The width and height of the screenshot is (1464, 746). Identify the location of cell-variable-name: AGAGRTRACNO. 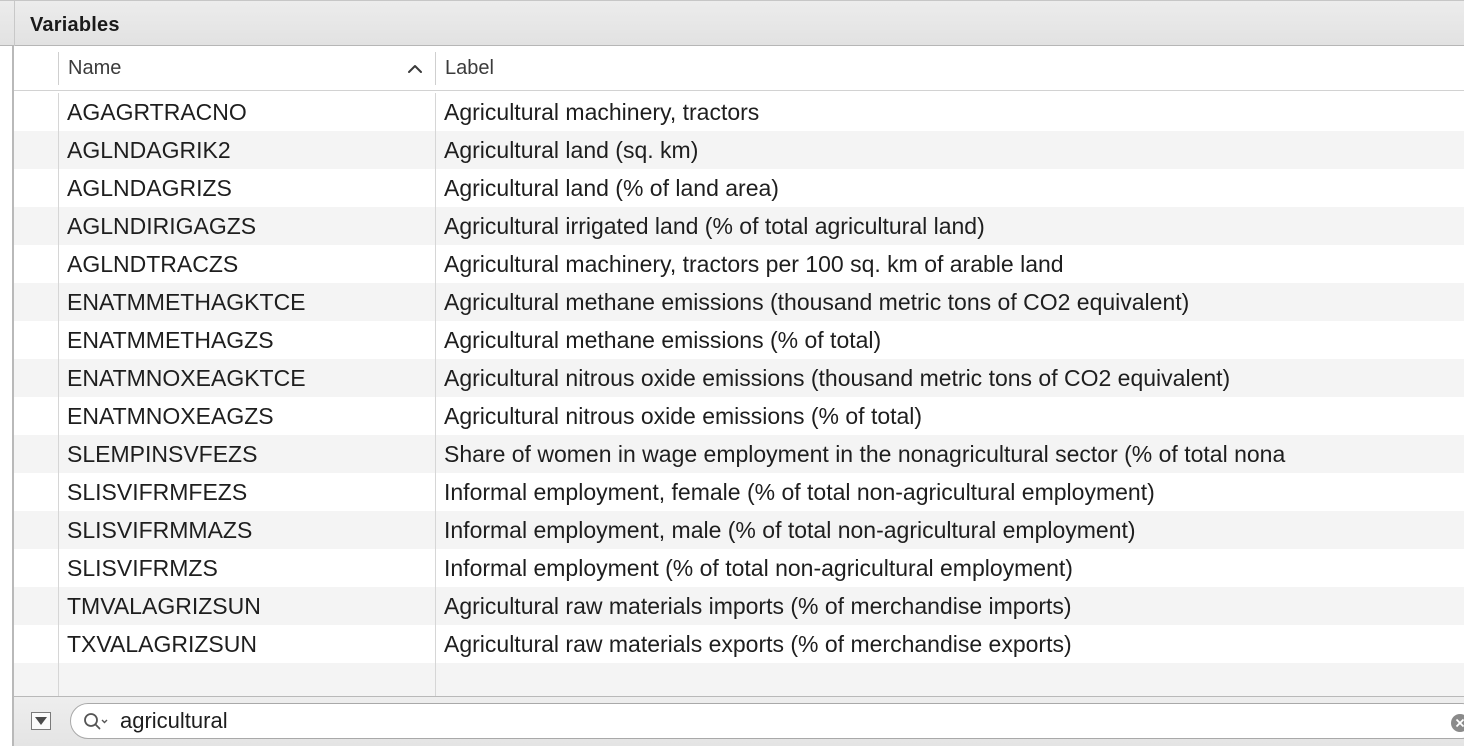
(157, 112).